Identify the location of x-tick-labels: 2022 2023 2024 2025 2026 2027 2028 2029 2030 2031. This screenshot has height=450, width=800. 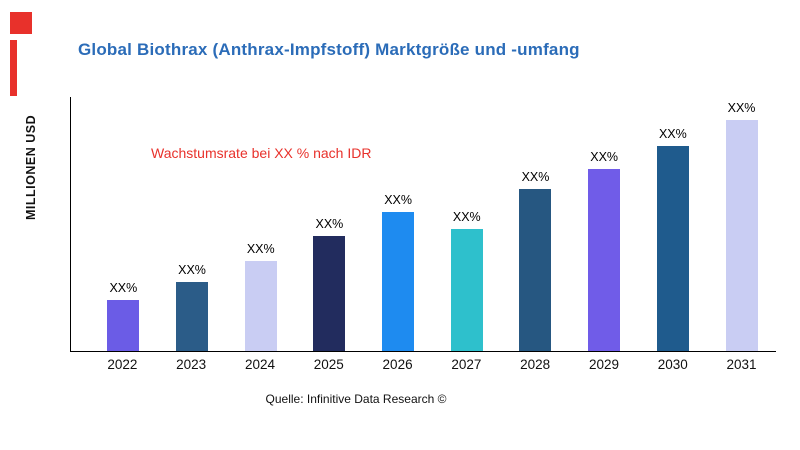
(423, 364).